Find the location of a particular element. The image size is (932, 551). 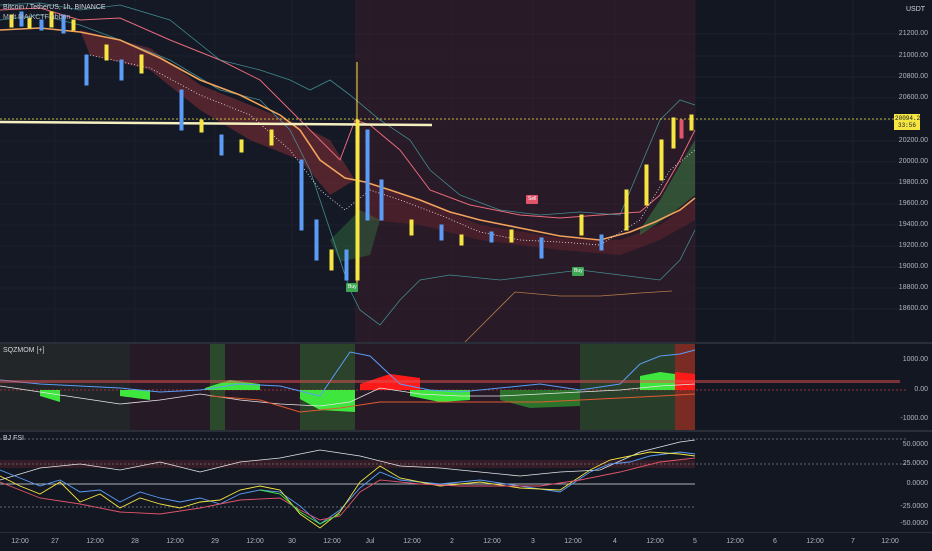

sqz-axis-tick: 1000.00 is located at coordinates (915, 359).